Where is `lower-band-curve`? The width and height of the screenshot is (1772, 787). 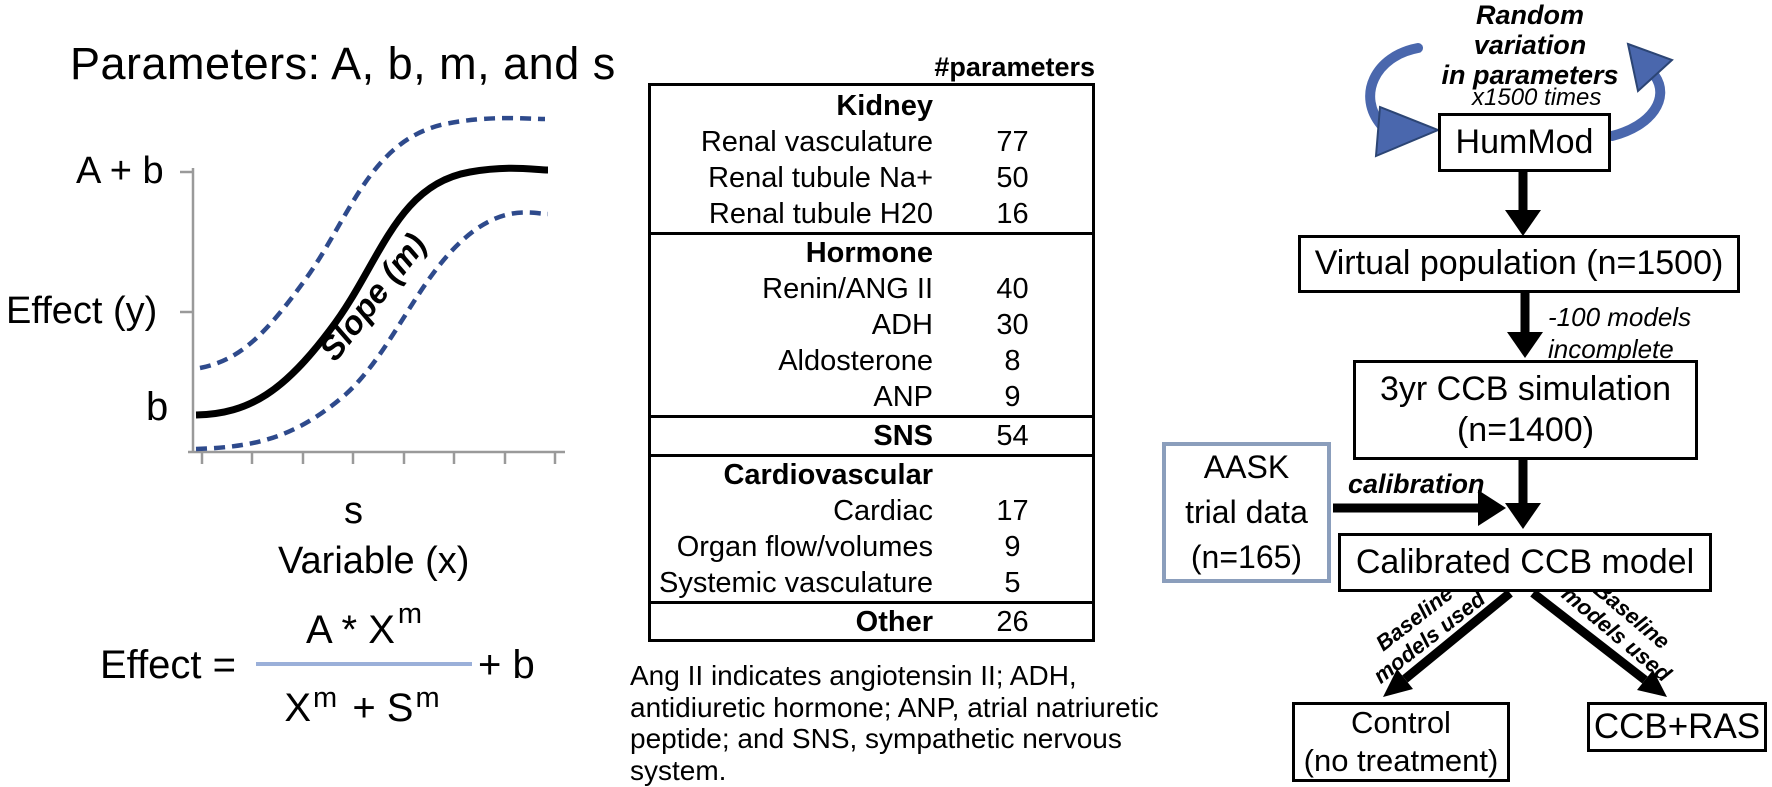 lower-band-curve is located at coordinates (372, 331).